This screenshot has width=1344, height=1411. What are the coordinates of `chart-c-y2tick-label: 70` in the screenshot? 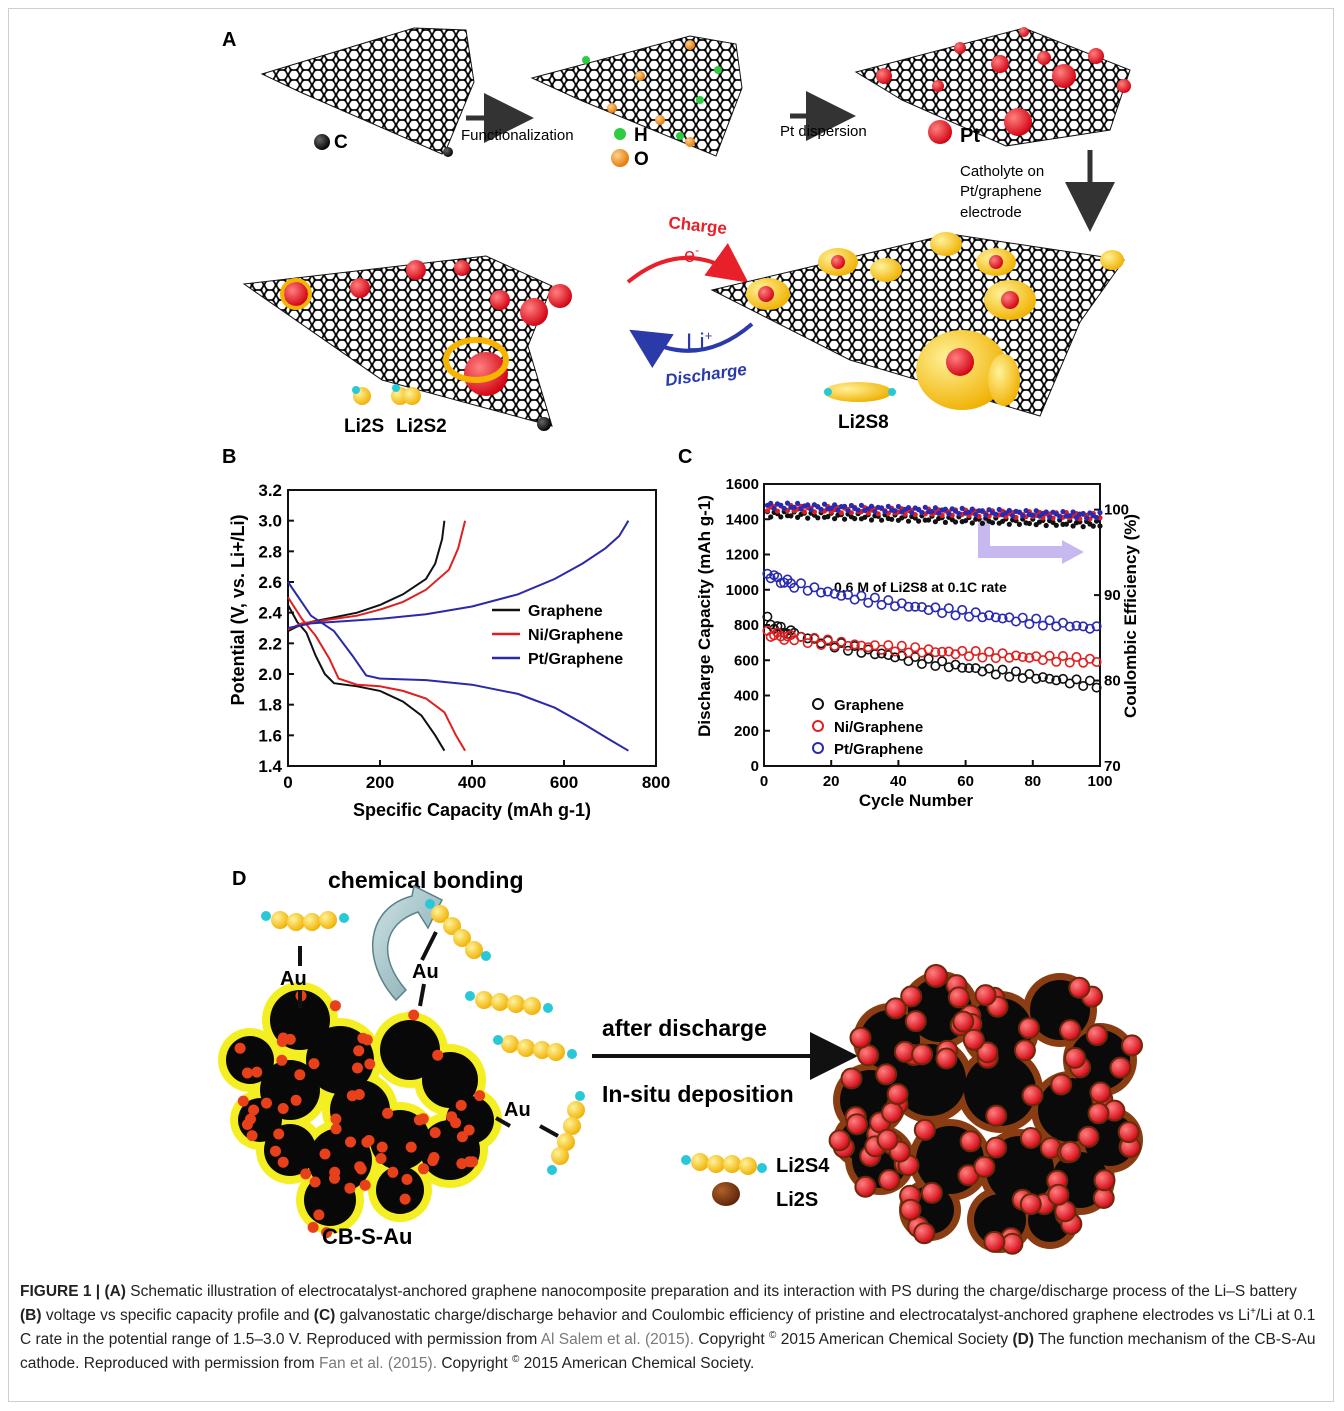 It's located at (1112, 766).